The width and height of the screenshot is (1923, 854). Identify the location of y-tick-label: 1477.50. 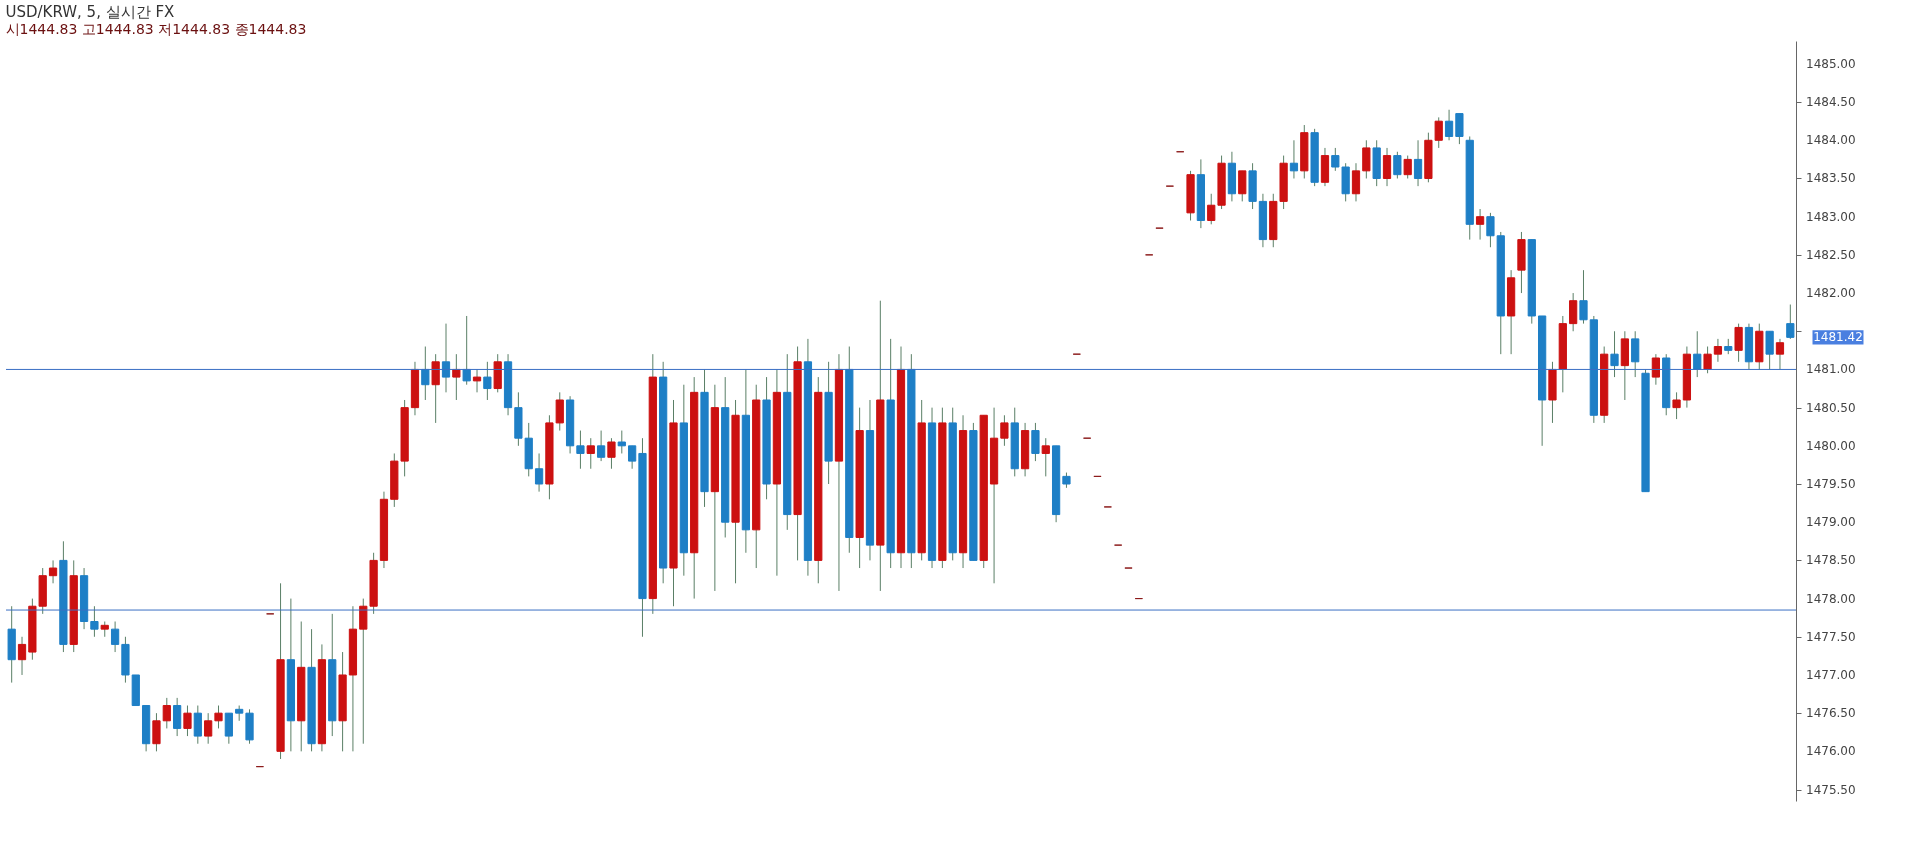
(1831, 636).